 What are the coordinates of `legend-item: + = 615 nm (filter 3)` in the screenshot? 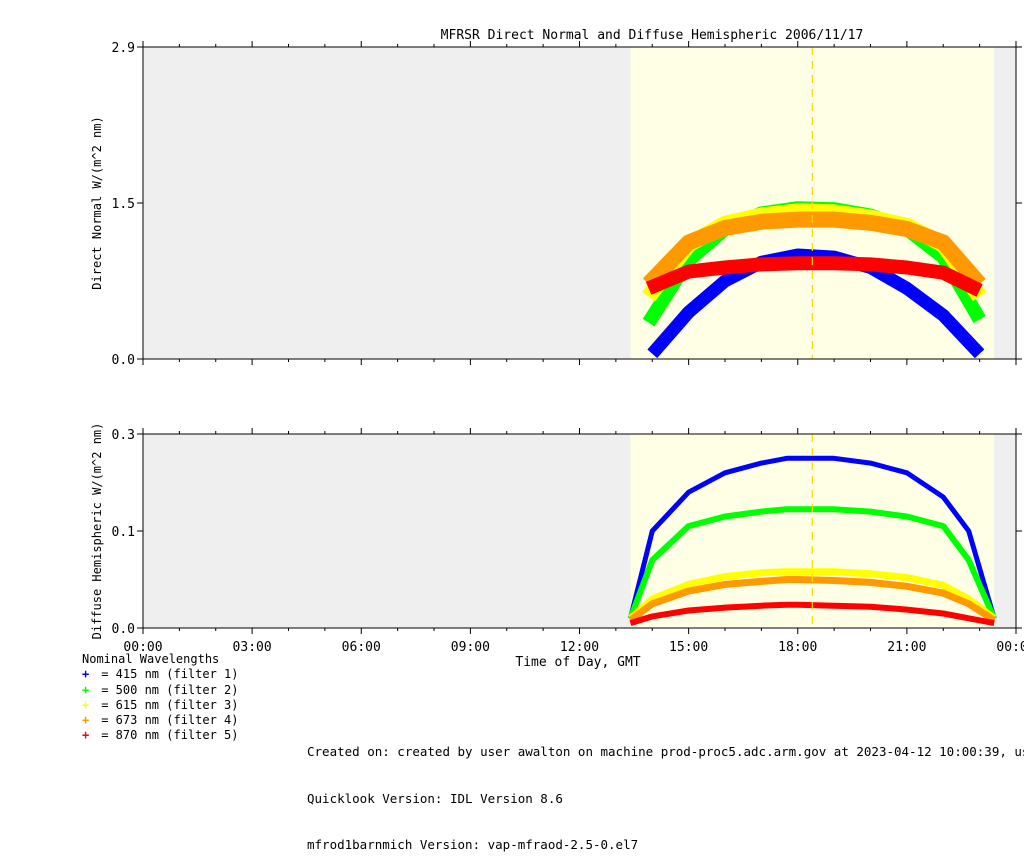 It's located at (160, 705).